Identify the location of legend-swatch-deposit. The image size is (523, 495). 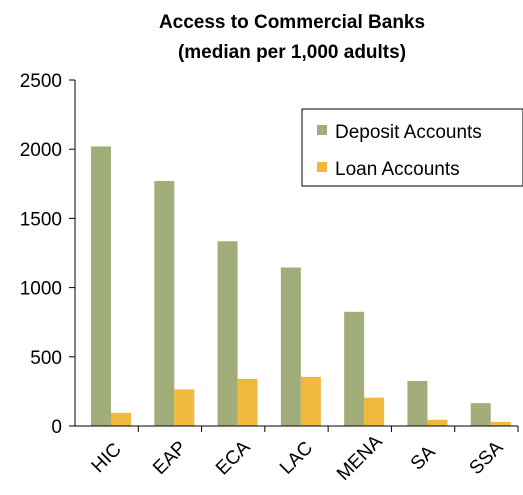
(322, 130).